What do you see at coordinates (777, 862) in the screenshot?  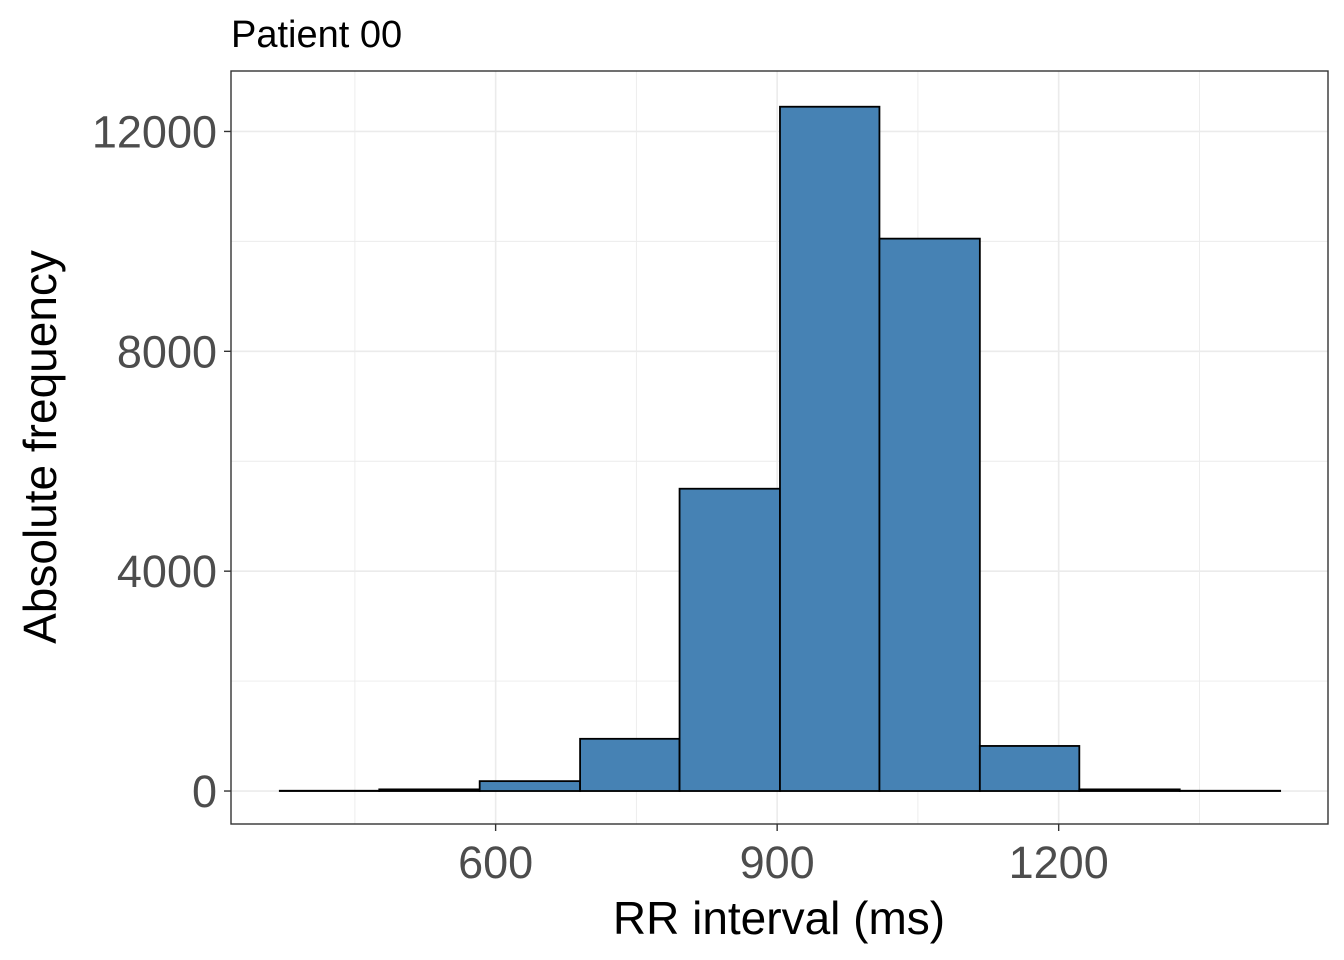 I see `x-tick-label: 900` at bounding box center [777, 862].